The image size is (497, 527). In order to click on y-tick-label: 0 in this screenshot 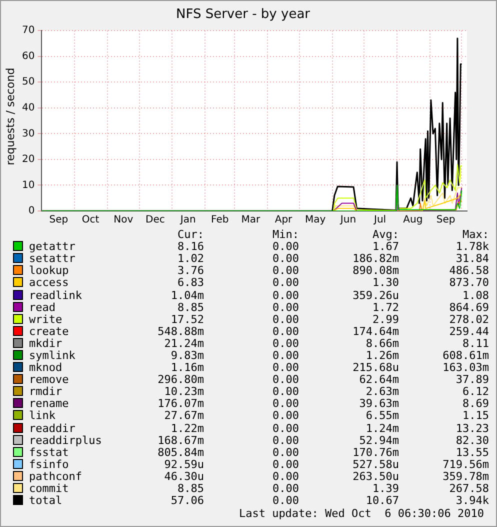, I will do `click(31, 211)`.